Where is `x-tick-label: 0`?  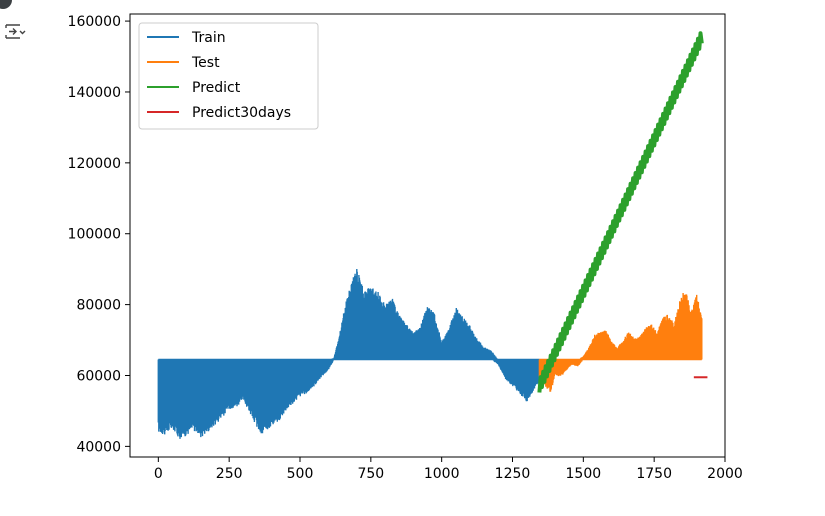
x-tick-label: 0 is located at coordinates (158, 474).